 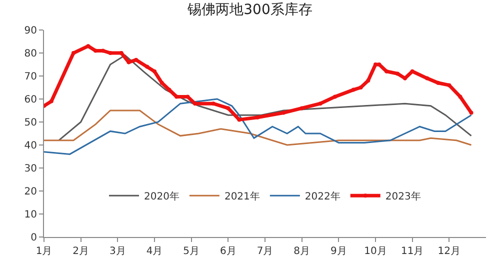 I want to click on y-tick-label: 30, so click(x=30, y=169).